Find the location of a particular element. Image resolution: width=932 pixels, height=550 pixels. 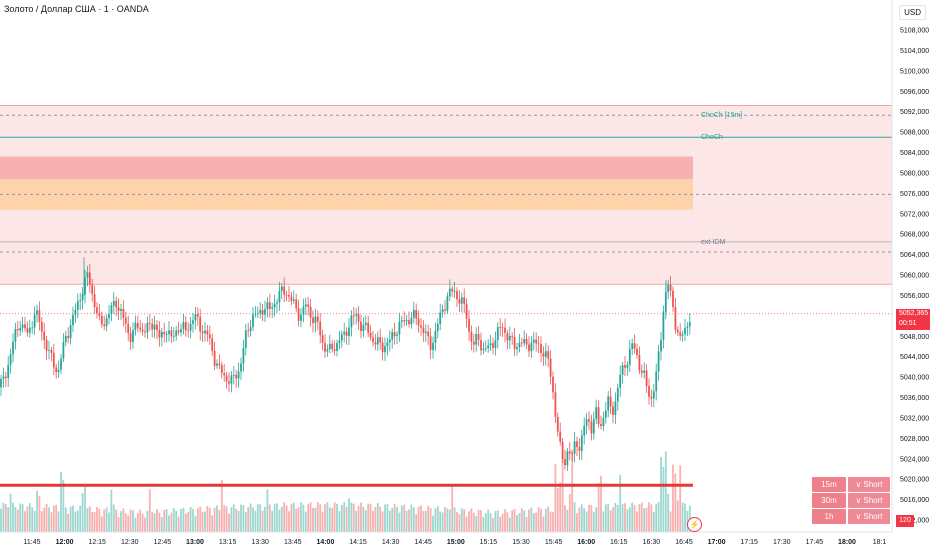

arrow-down-icon: ∨ is located at coordinates (858, 500).